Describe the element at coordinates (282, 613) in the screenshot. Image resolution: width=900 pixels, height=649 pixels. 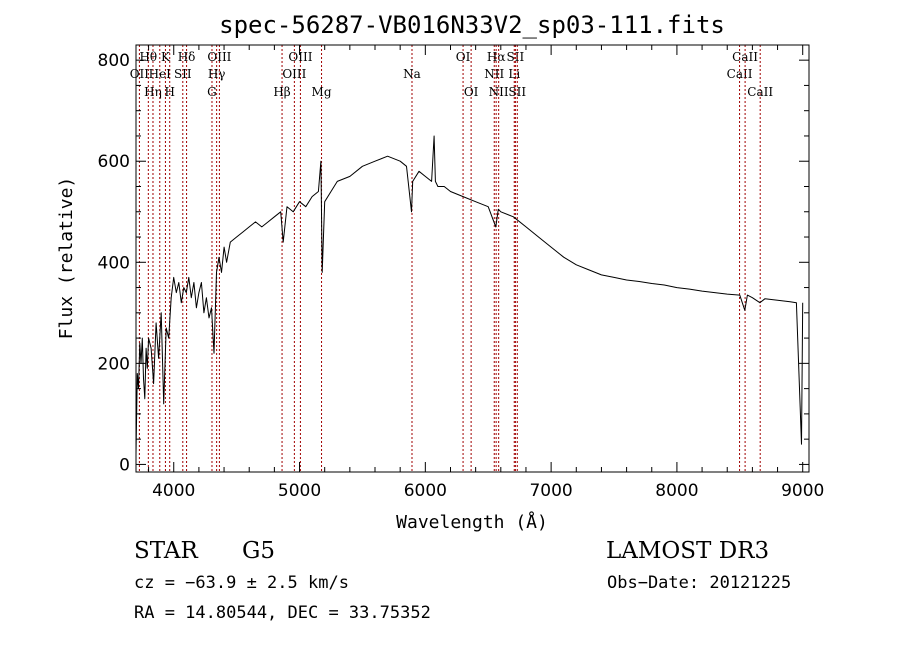
I see `ra-dec-coordinates: RA = 14.80544, DEC = 33.75352` at that location.